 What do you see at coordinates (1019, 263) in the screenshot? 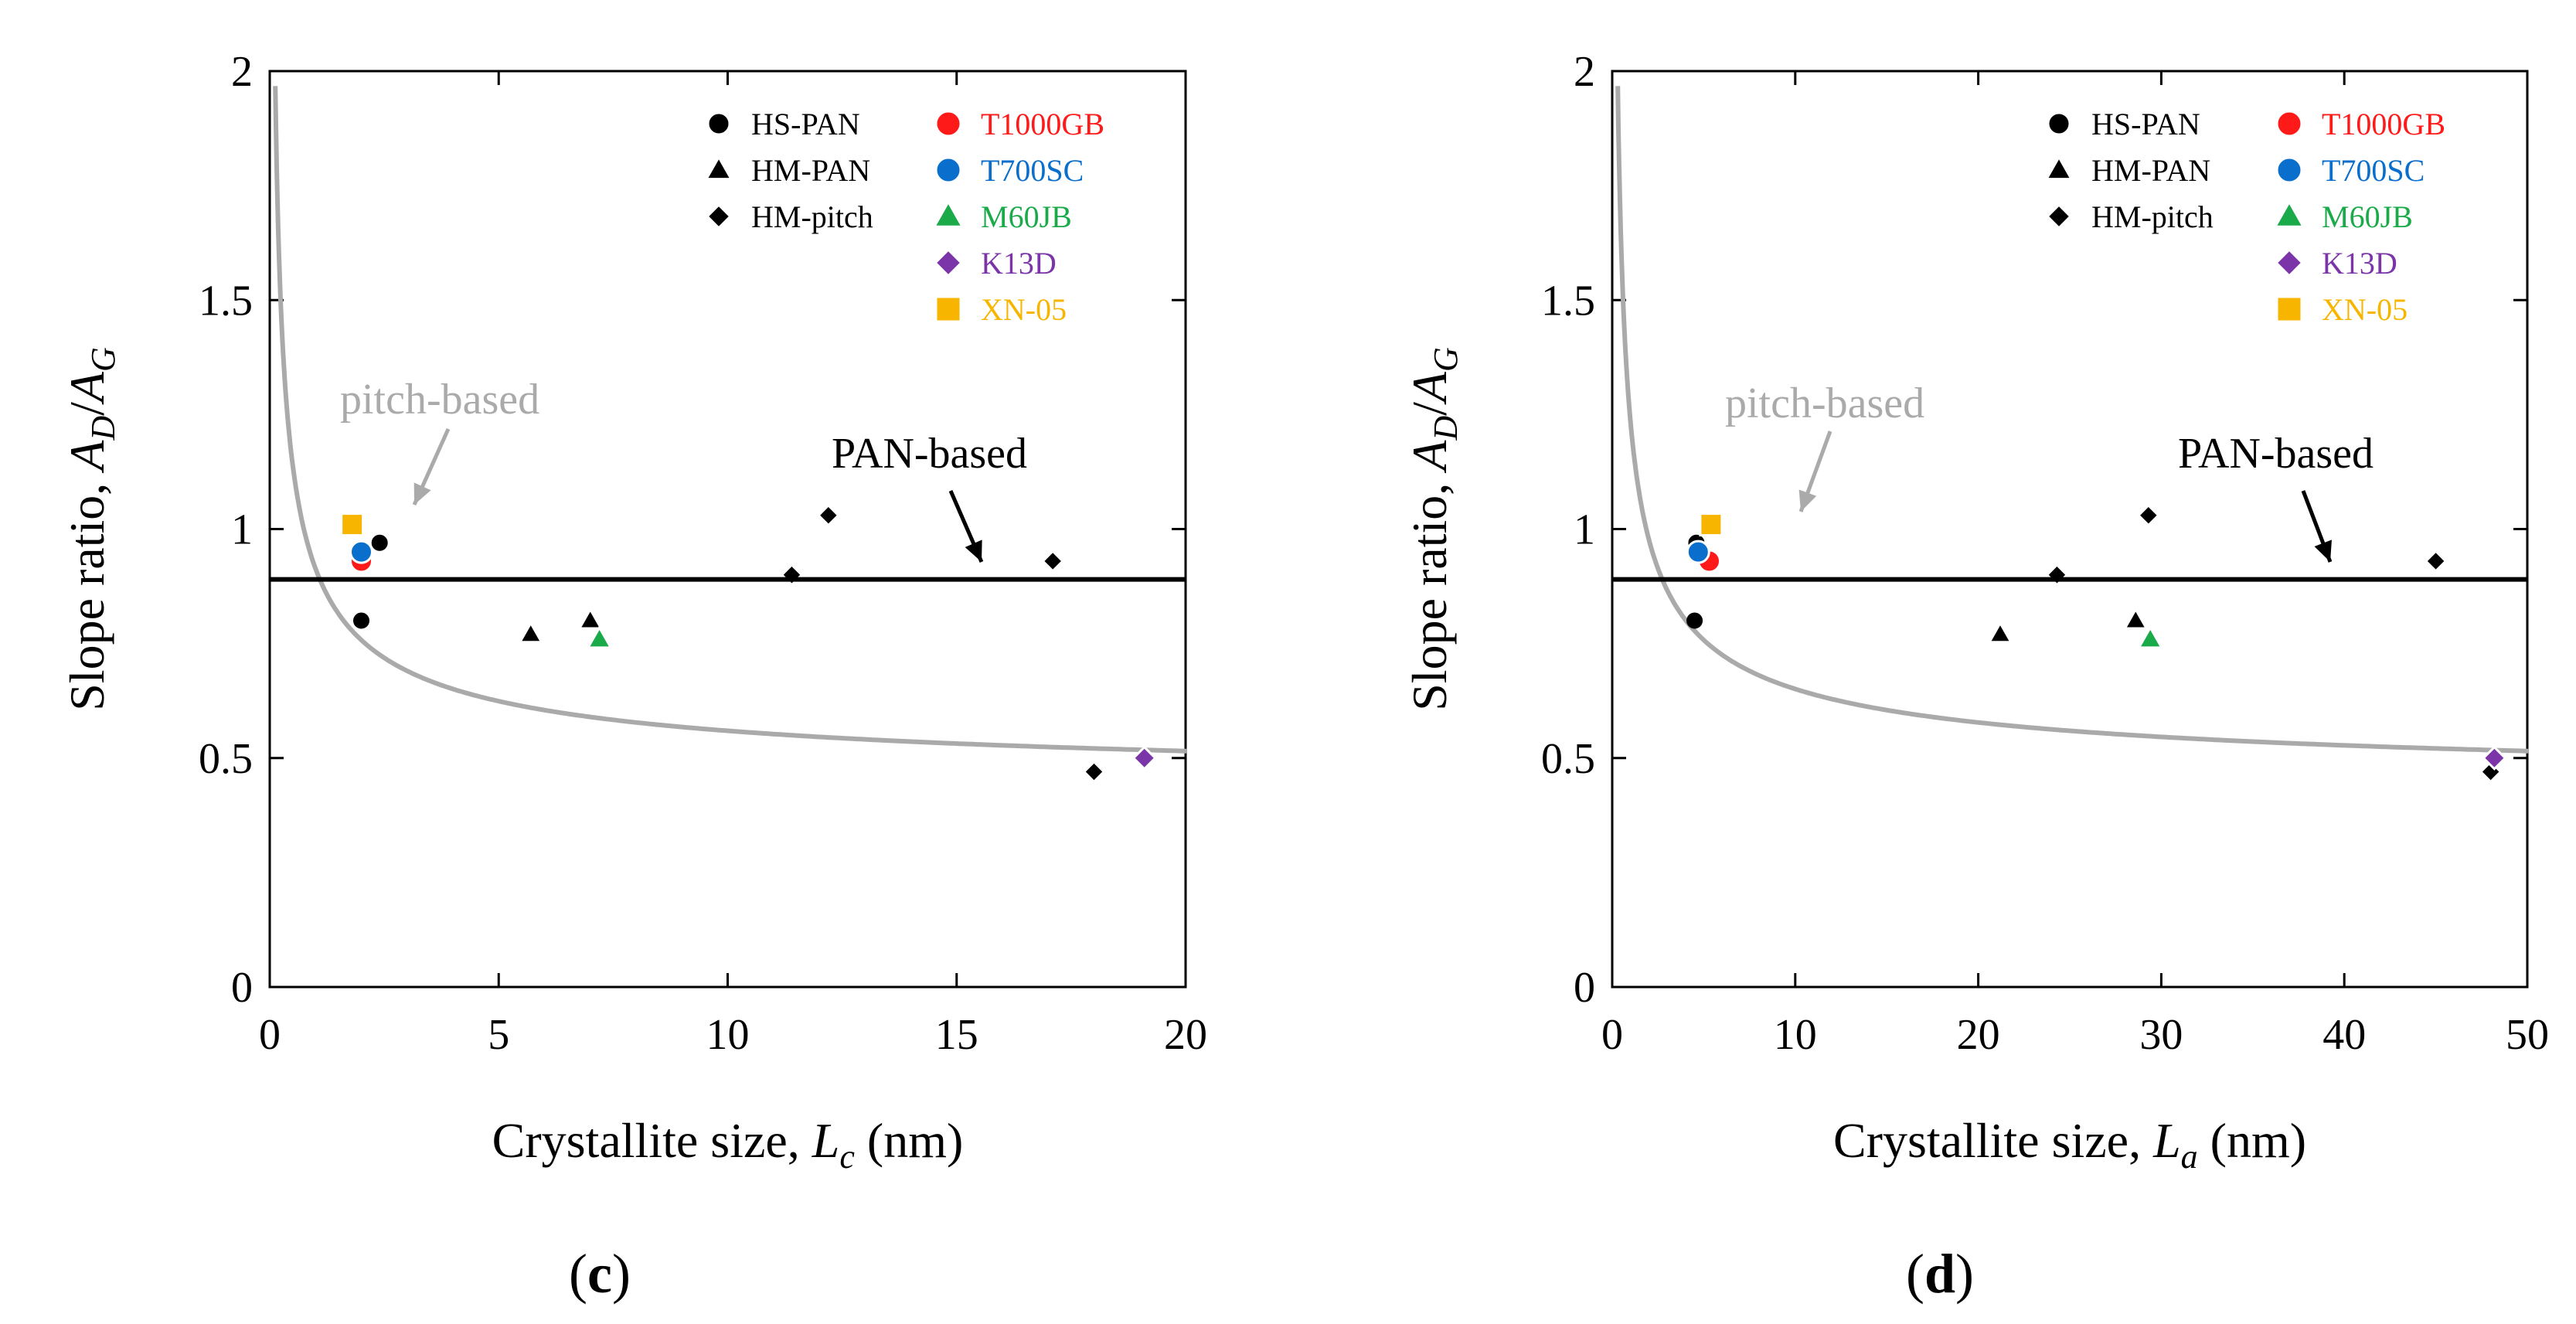
I see `legend-label-k13d: K13D` at bounding box center [1019, 263].